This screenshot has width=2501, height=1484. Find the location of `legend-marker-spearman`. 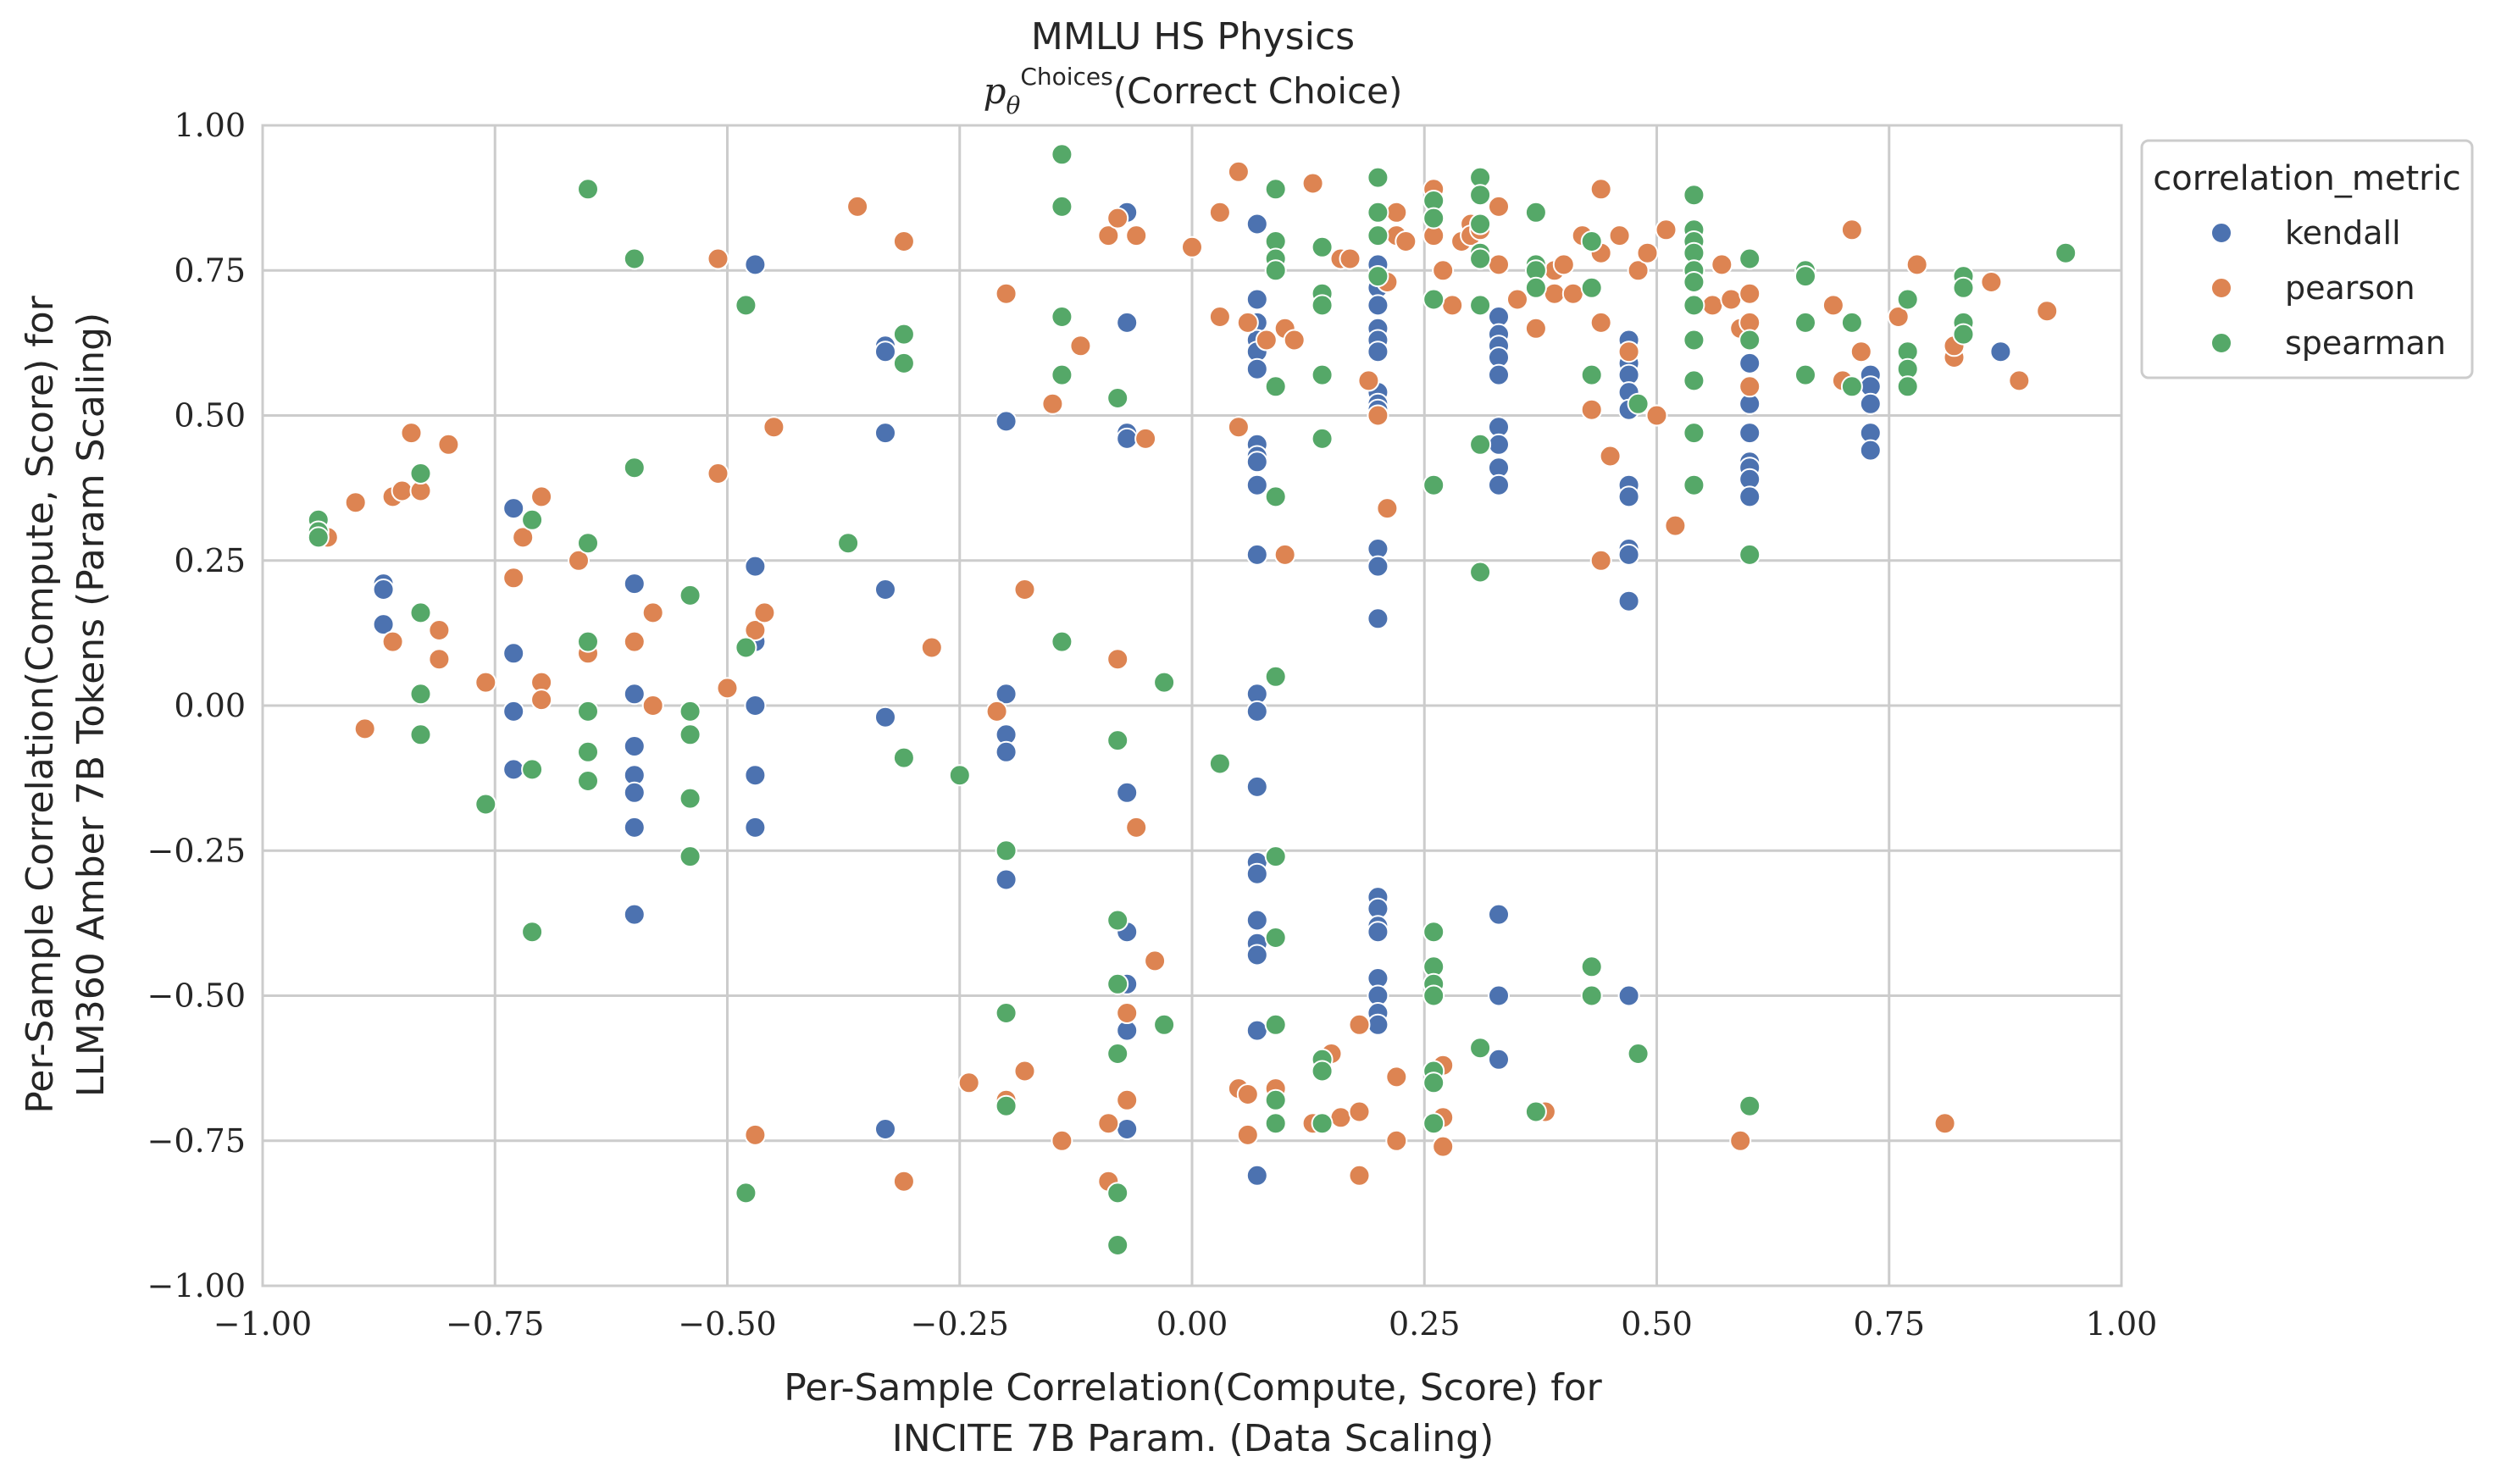

legend-marker-spearman is located at coordinates (2221, 343).